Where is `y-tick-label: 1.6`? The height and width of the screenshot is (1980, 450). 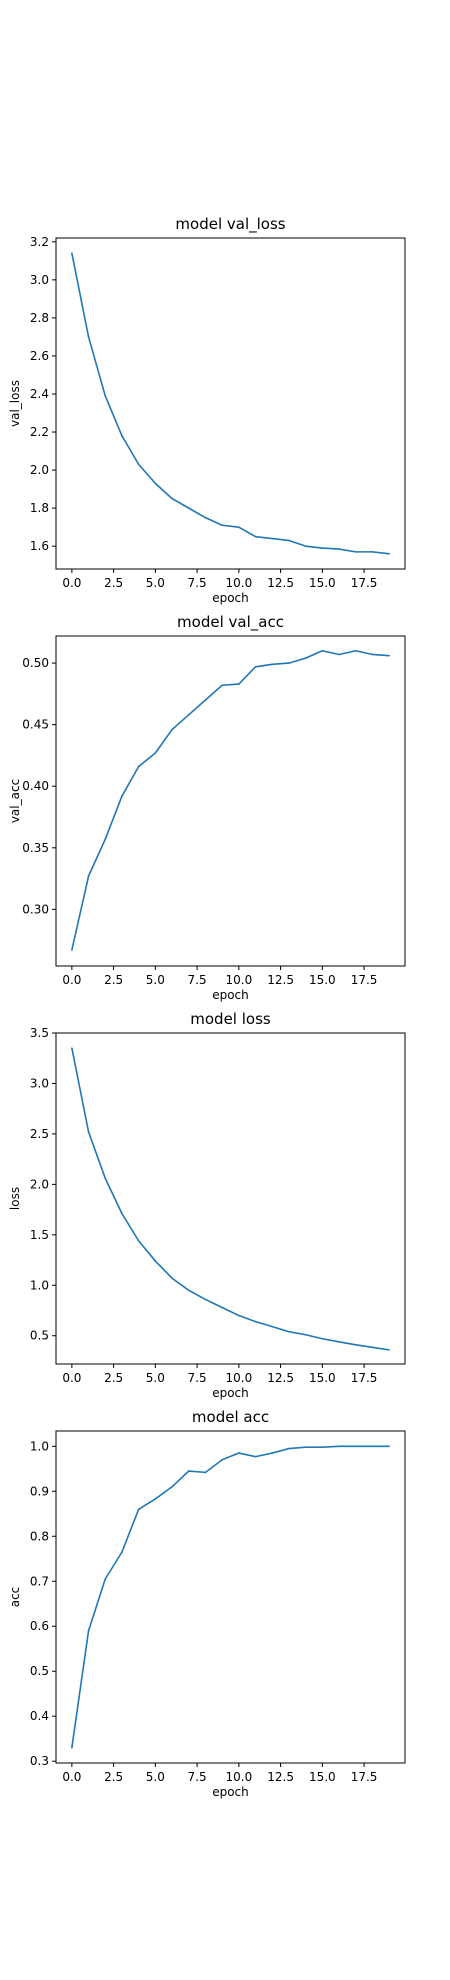 y-tick-label: 1.6 is located at coordinates (39, 546).